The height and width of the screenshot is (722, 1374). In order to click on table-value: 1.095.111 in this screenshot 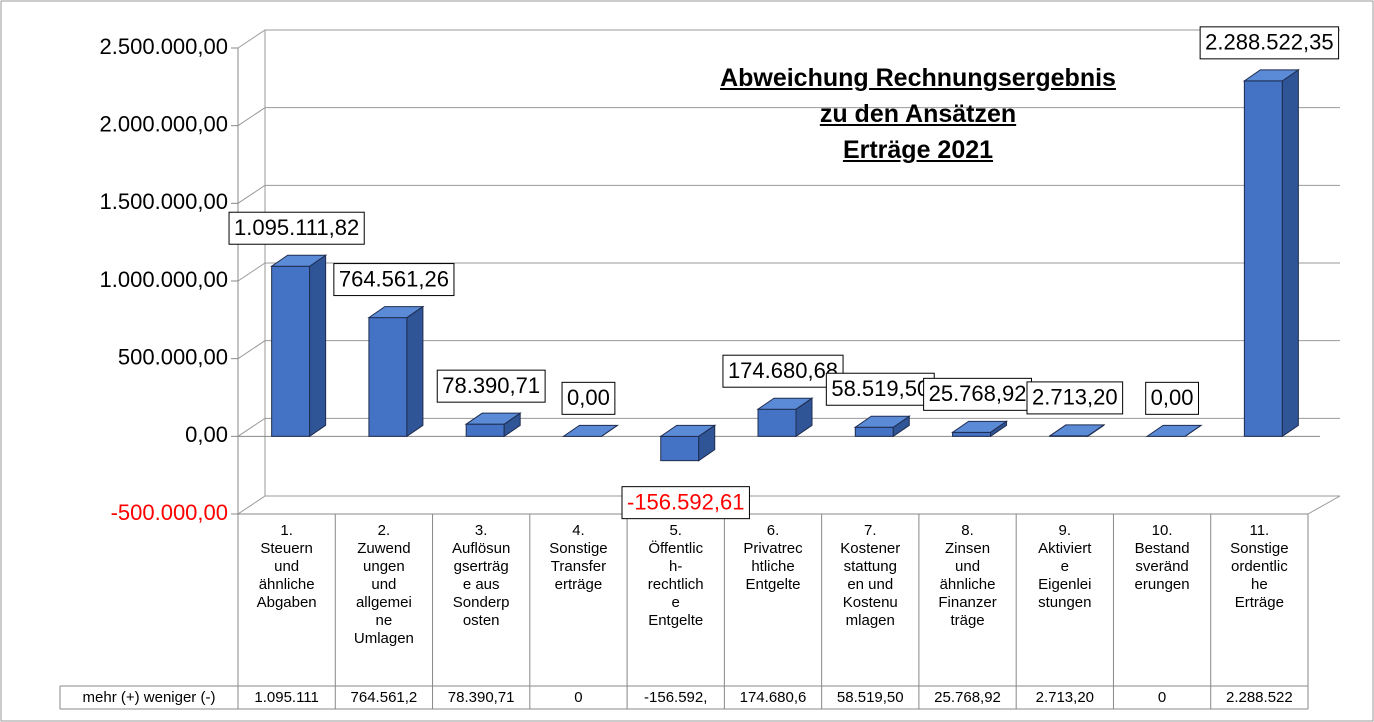, I will do `click(286, 697)`.